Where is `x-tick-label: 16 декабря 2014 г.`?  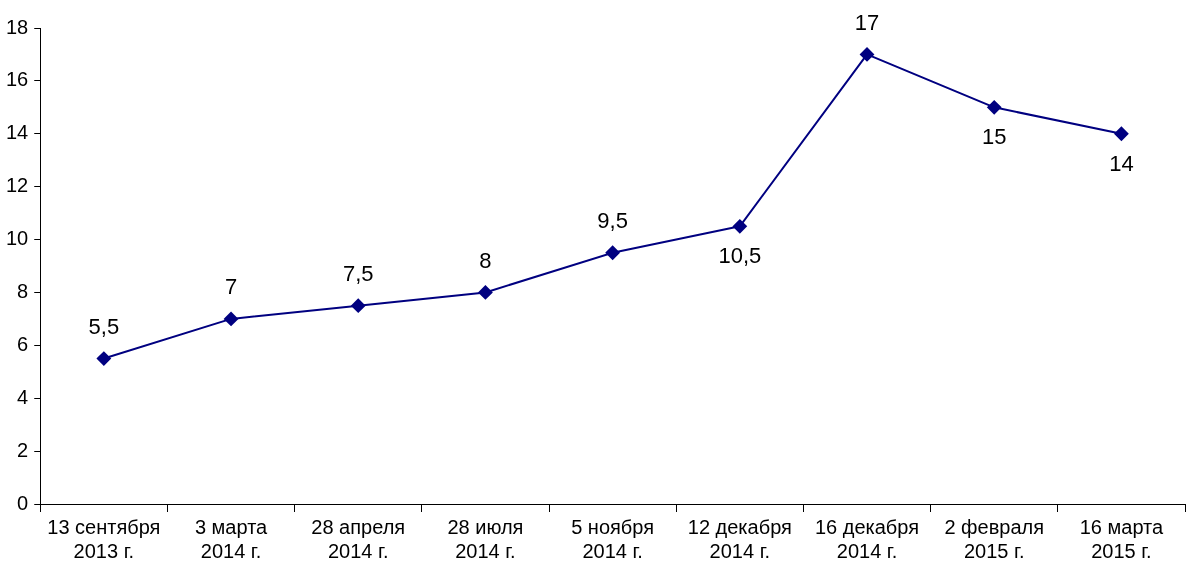 x-tick-label: 16 декабря 2014 г. is located at coordinates (867, 538).